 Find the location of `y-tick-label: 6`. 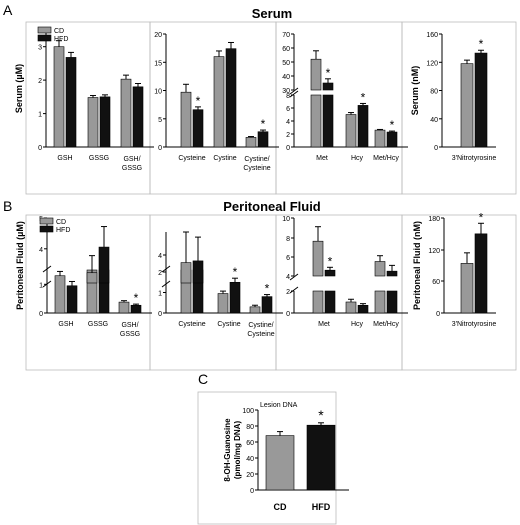

y-tick-label: 6 is located at coordinates (288, 258).